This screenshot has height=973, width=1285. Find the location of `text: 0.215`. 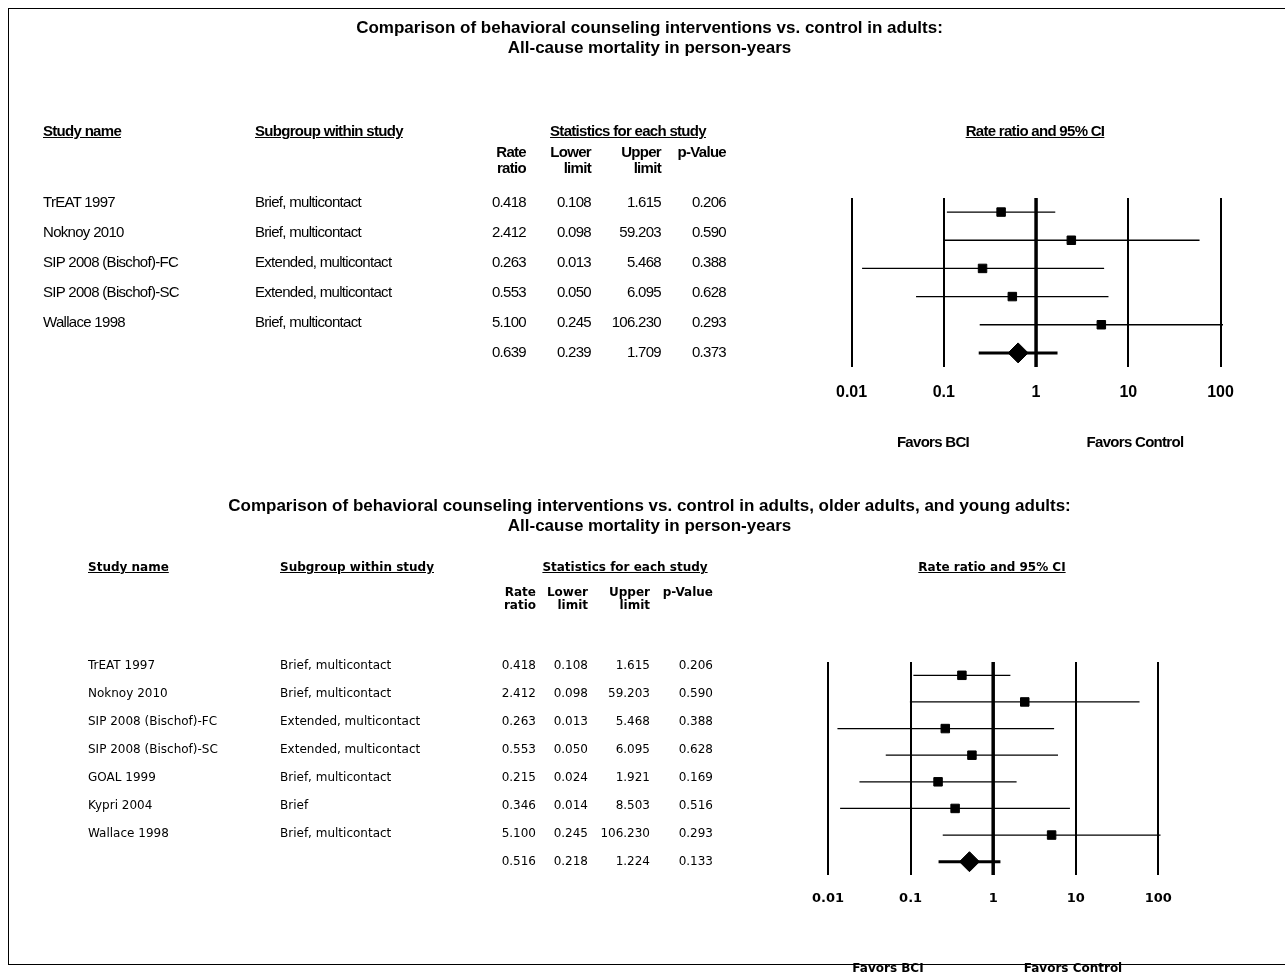

text: 0.215 is located at coordinates (518, 776).